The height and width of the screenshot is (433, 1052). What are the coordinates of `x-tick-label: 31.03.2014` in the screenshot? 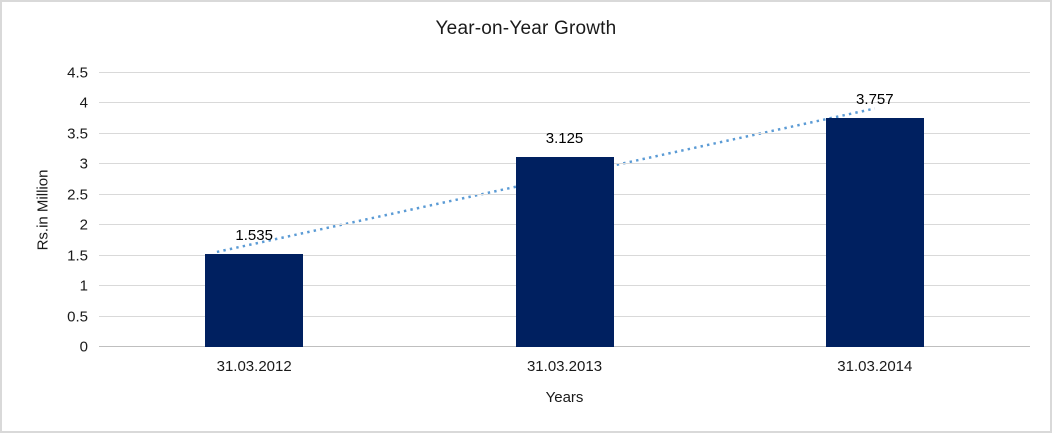 It's located at (875, 366).